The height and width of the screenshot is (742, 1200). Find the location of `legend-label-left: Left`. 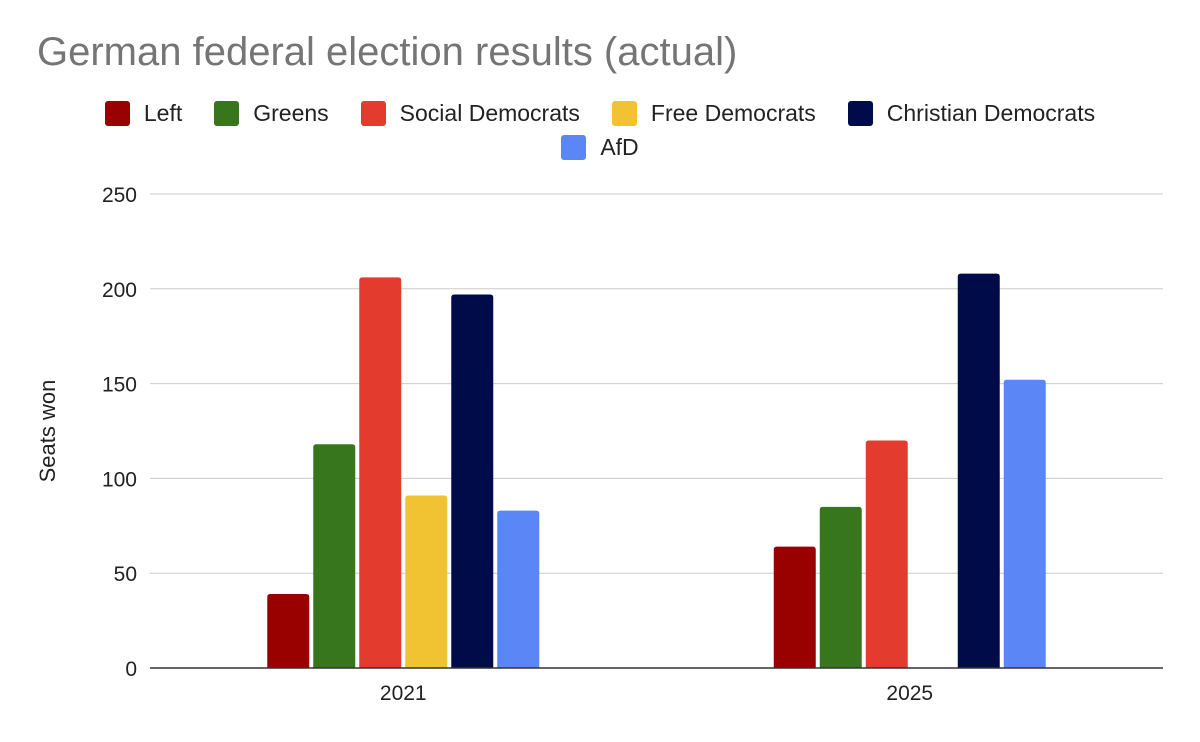

legend-label-left: Left is located at coordinates (163, 112).